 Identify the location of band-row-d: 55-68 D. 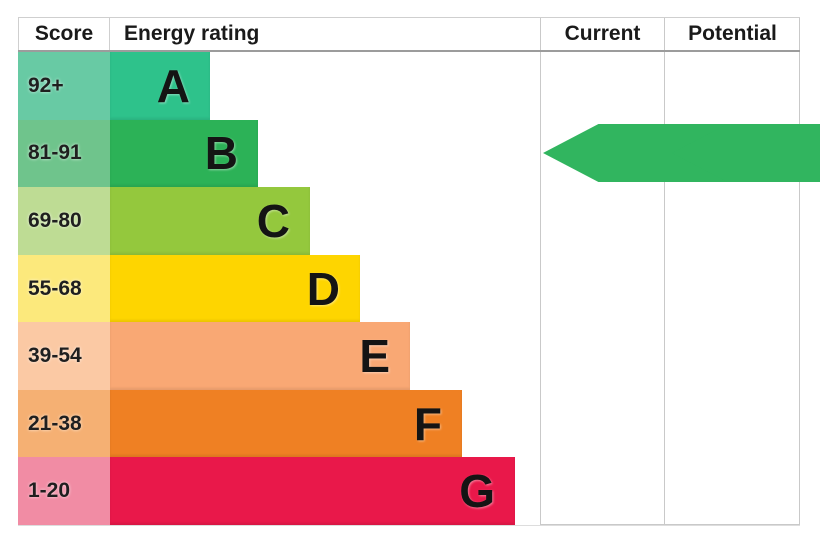
(266, 288).